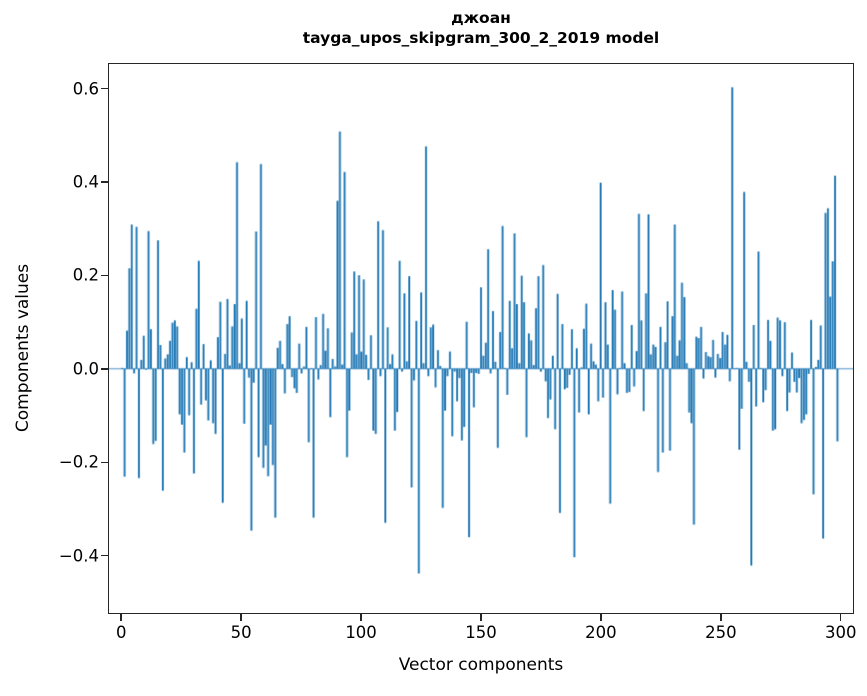 The height and width of the screenshot is (696, 867). What do you see at coordinates (841, 632) in the screenshot?
I see `x-tick-label: 300` at bounding box center [841, 632].